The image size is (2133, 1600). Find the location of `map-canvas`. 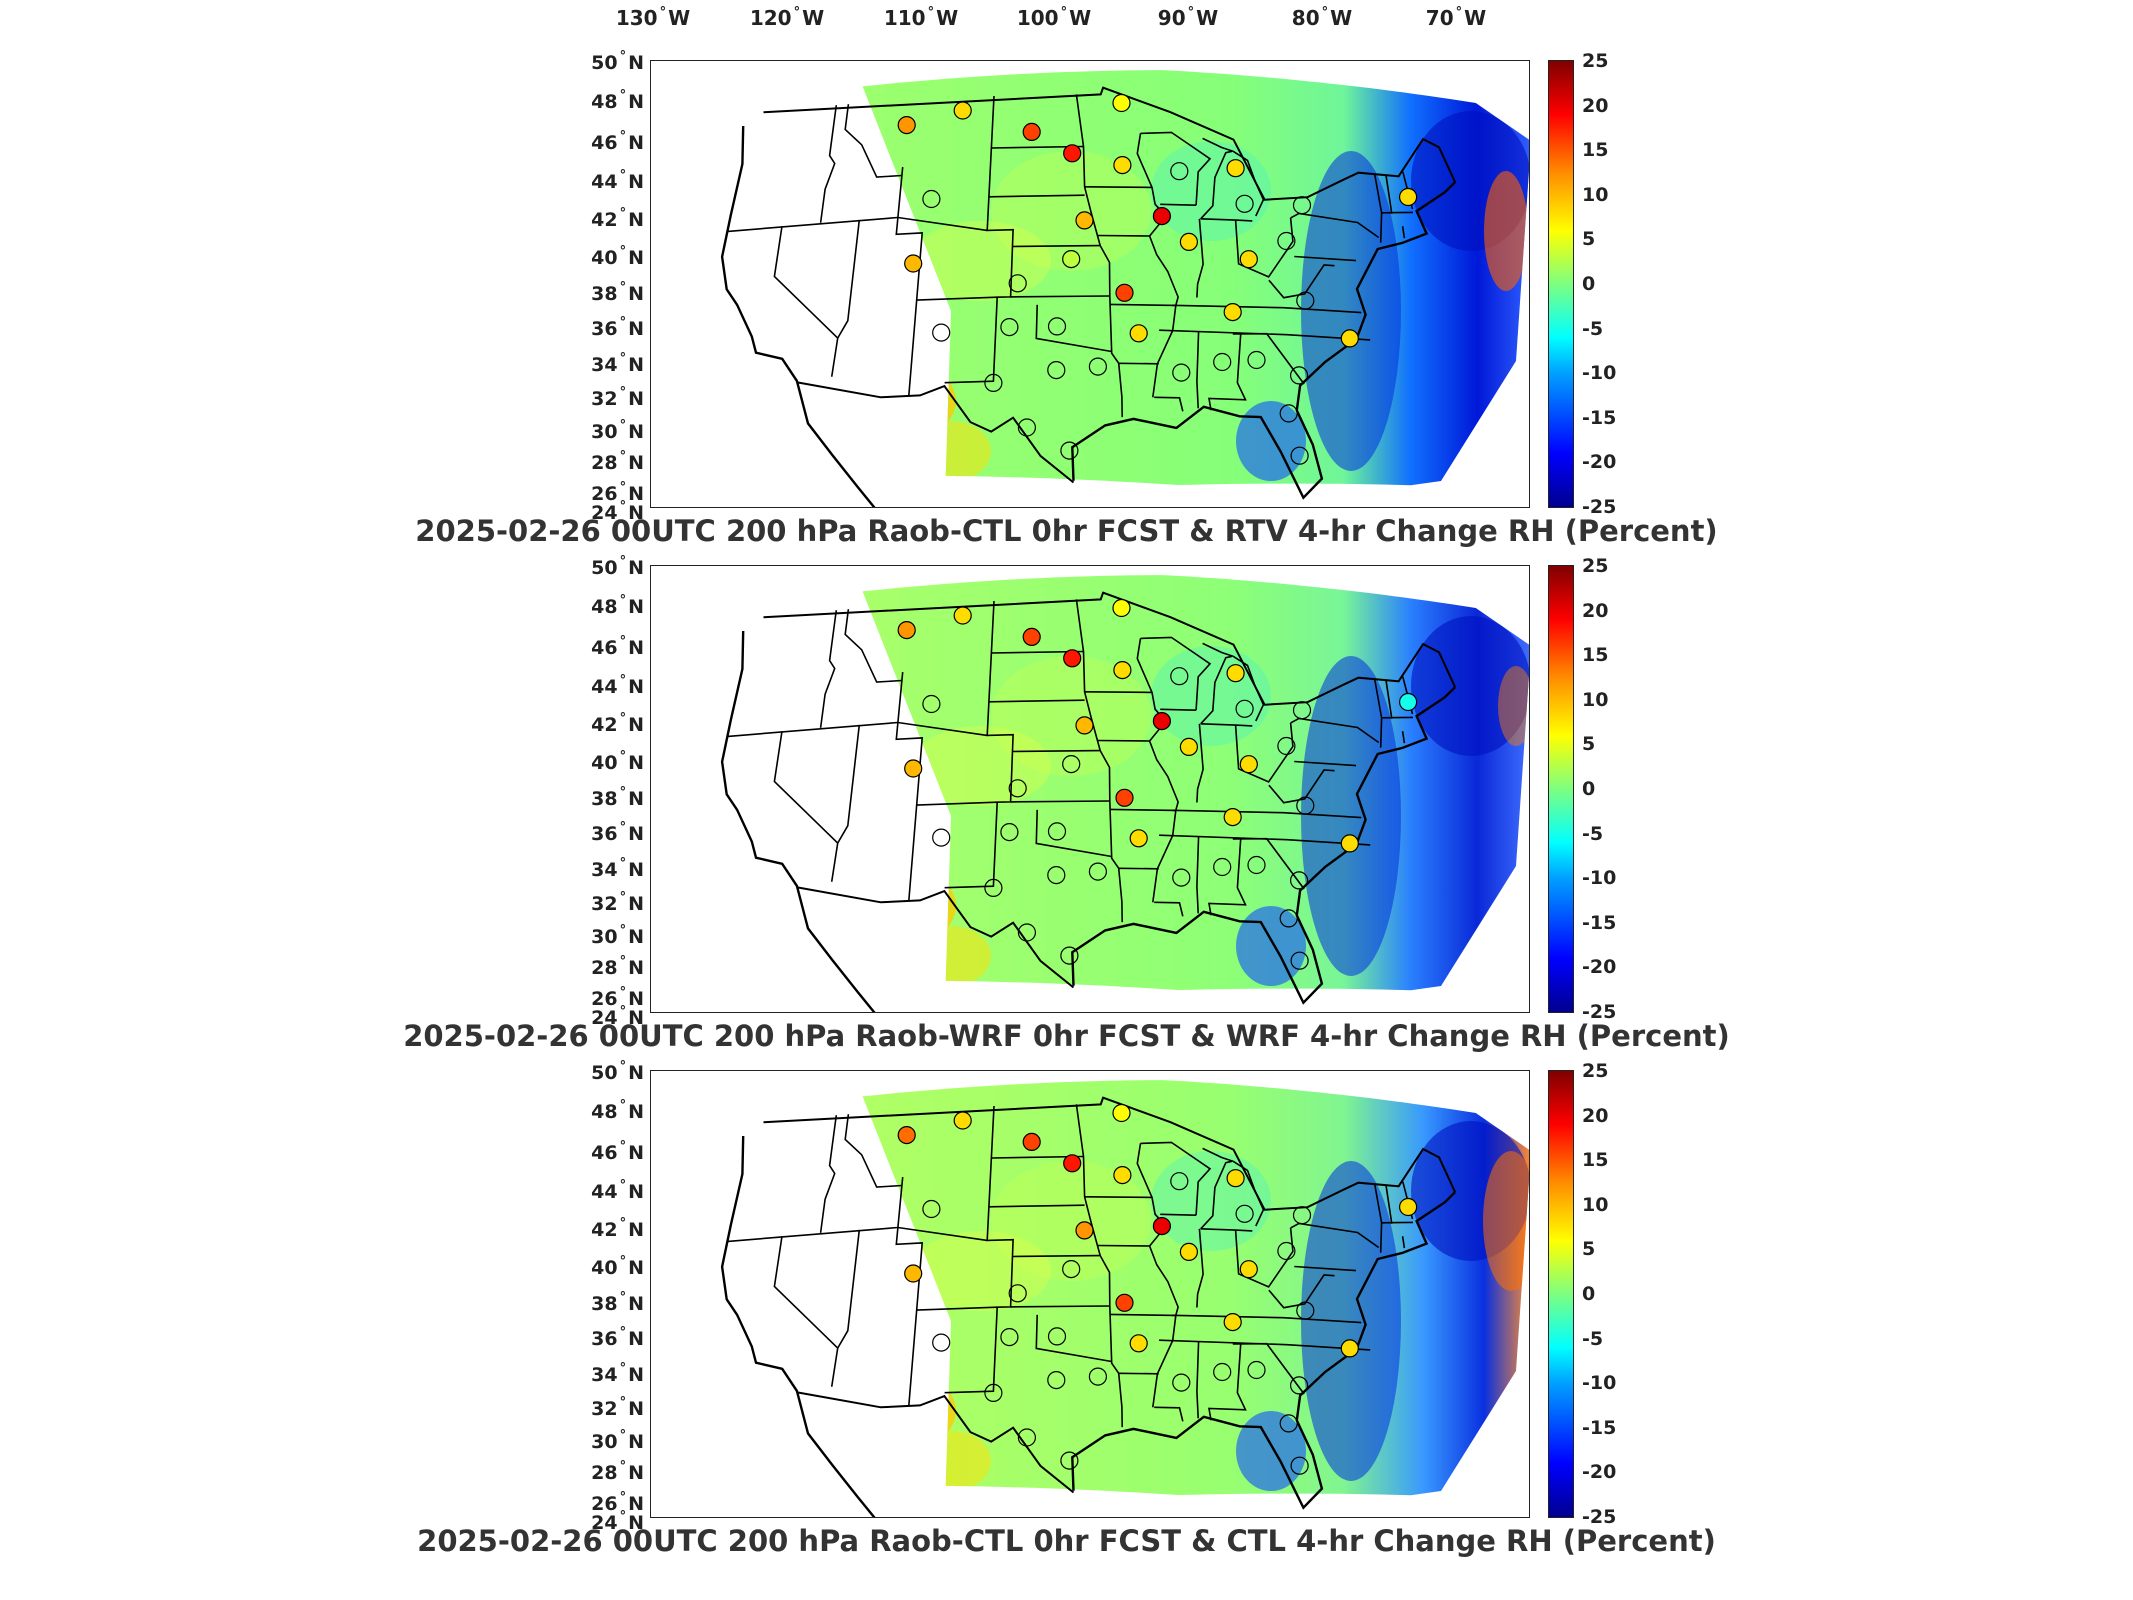

map-canvas is located at coordinates (1124, 1298).